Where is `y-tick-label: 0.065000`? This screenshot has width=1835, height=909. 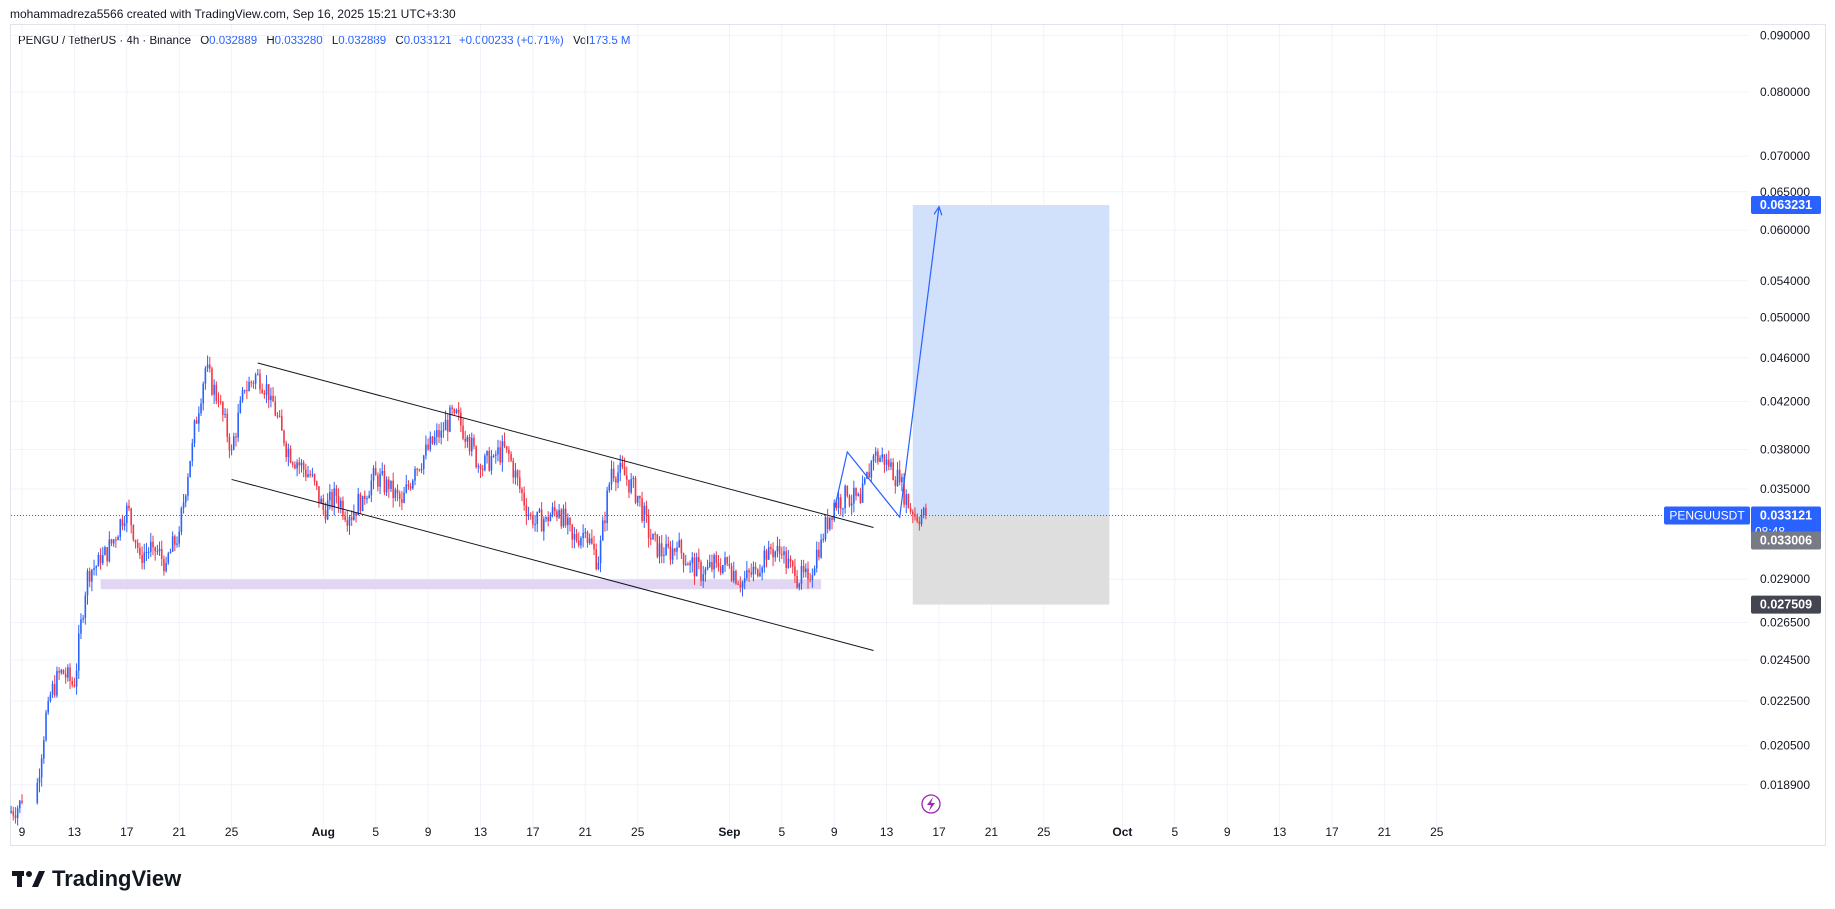
y-tick-label: 0.065000 is located at coordinates (1785, 192).